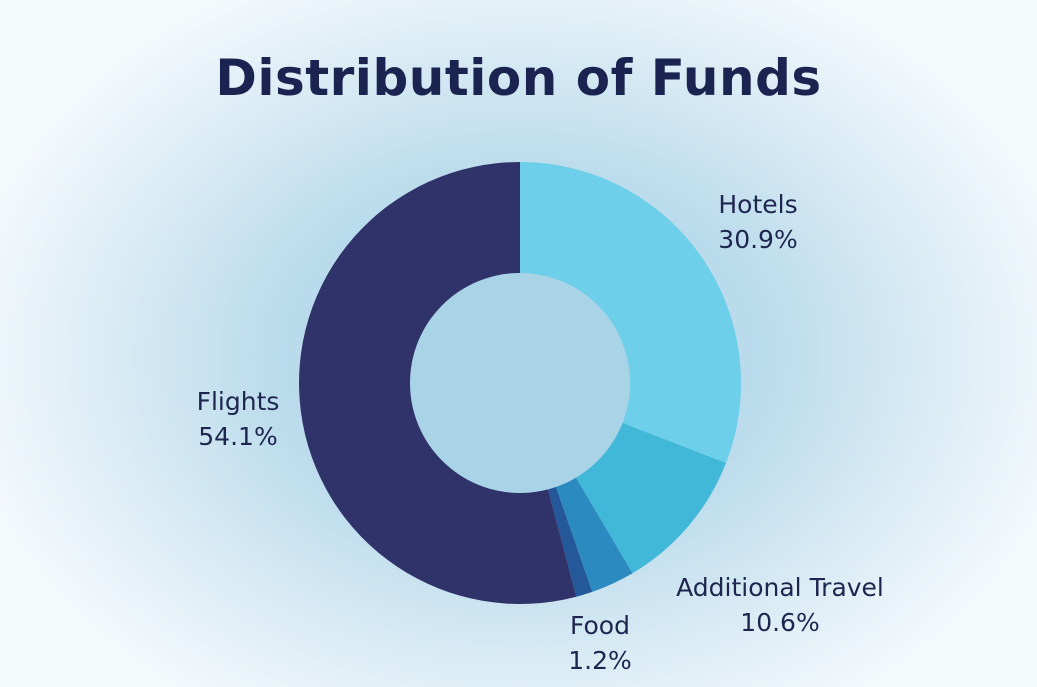 Image resolution: width=1037 pixels, height=687 pixels. Describe the element at coordinates (238, 436) in the screenshot. I see `slice-value-text: 54.1%` at that location.